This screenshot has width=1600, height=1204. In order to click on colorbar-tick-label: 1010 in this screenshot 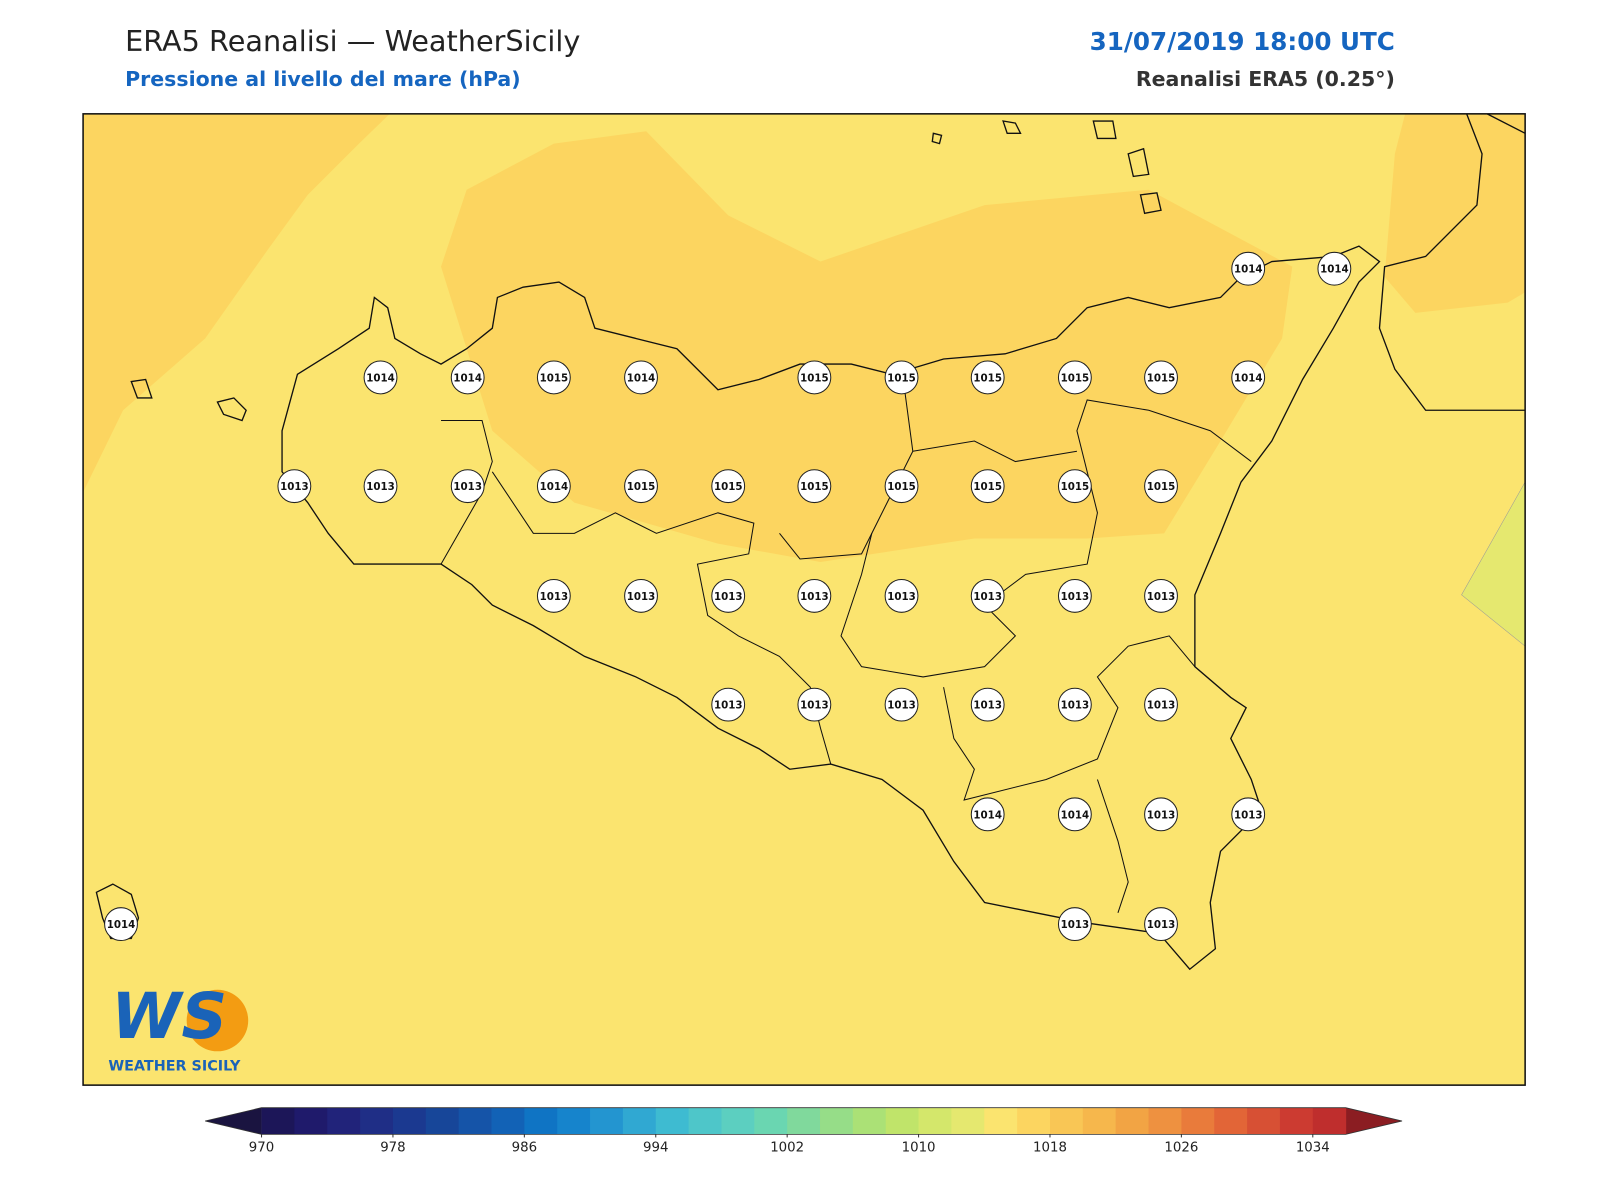, I will do `click(919, 1148)`.